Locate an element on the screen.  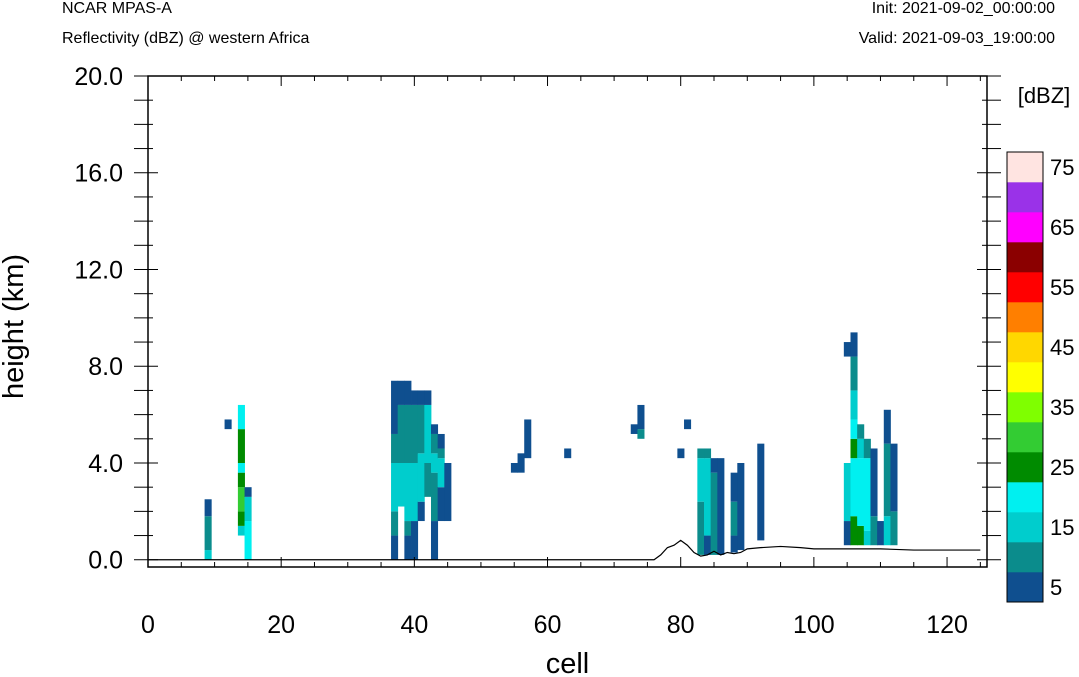
y-axis-title: height (km) is located at coordinates (15, 326).